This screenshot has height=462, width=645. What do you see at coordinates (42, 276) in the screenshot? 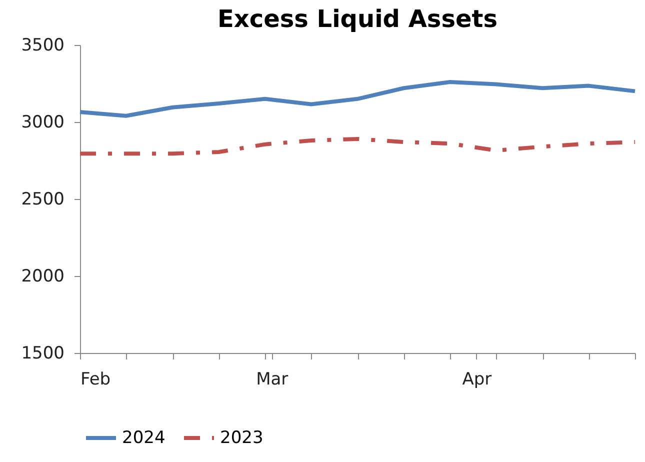
I see `y-tick-label: 2000` at bounding box center [42, 276].